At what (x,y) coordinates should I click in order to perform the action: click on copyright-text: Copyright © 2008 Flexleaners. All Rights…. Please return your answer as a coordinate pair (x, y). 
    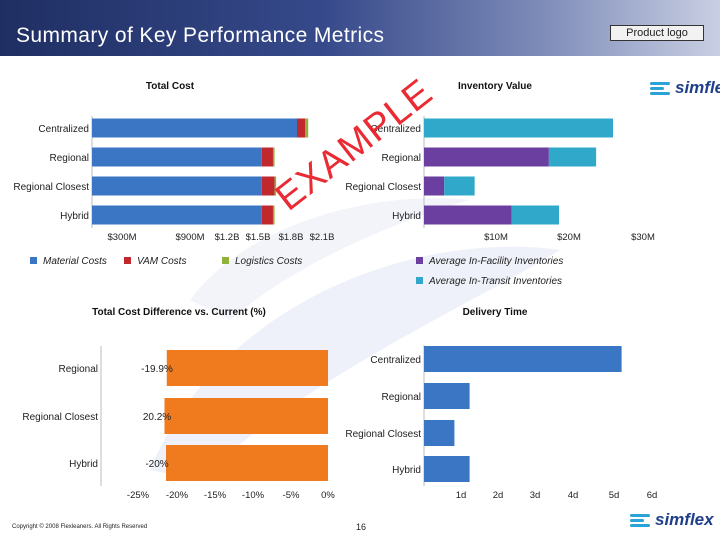
    Looking at the image, I should click on (80, 527).